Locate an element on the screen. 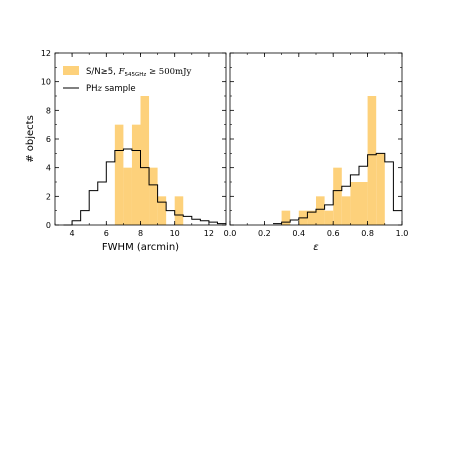 The image size is (457, 457). x-tick-label: 0.4 is located at coordinates (298, 233).